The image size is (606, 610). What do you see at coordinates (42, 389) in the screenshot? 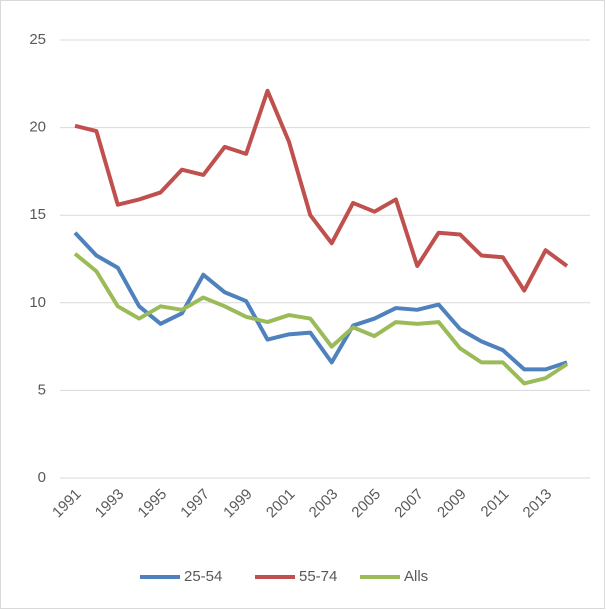
I see `y-tick-label: 5` at bounding box center [42, 389].